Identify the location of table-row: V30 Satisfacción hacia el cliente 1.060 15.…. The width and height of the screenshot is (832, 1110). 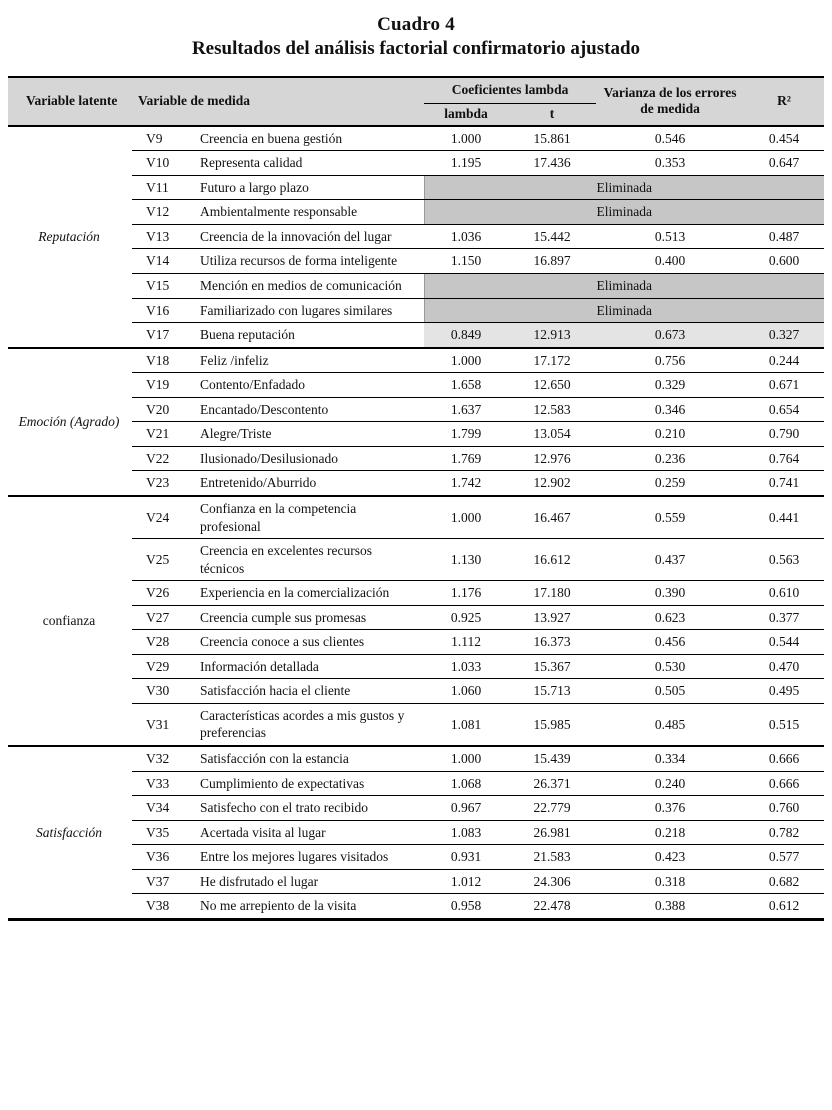
(416, 691).